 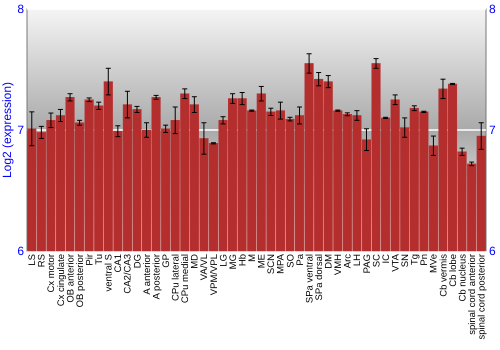 I want to click on x-tick-label: VA/VL, so click(x=204, y=267).